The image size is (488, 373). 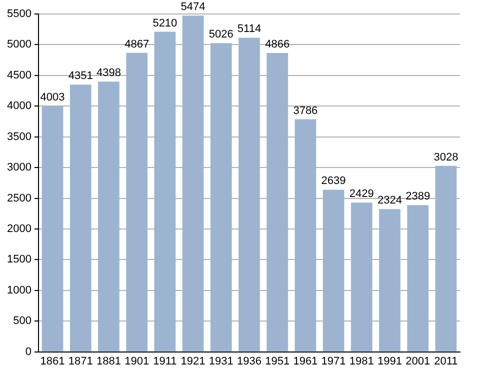 What do you see at coordinates (305, 110) in the screenshot?
I see `data-label: 3786` at bounding box center [305, 110].